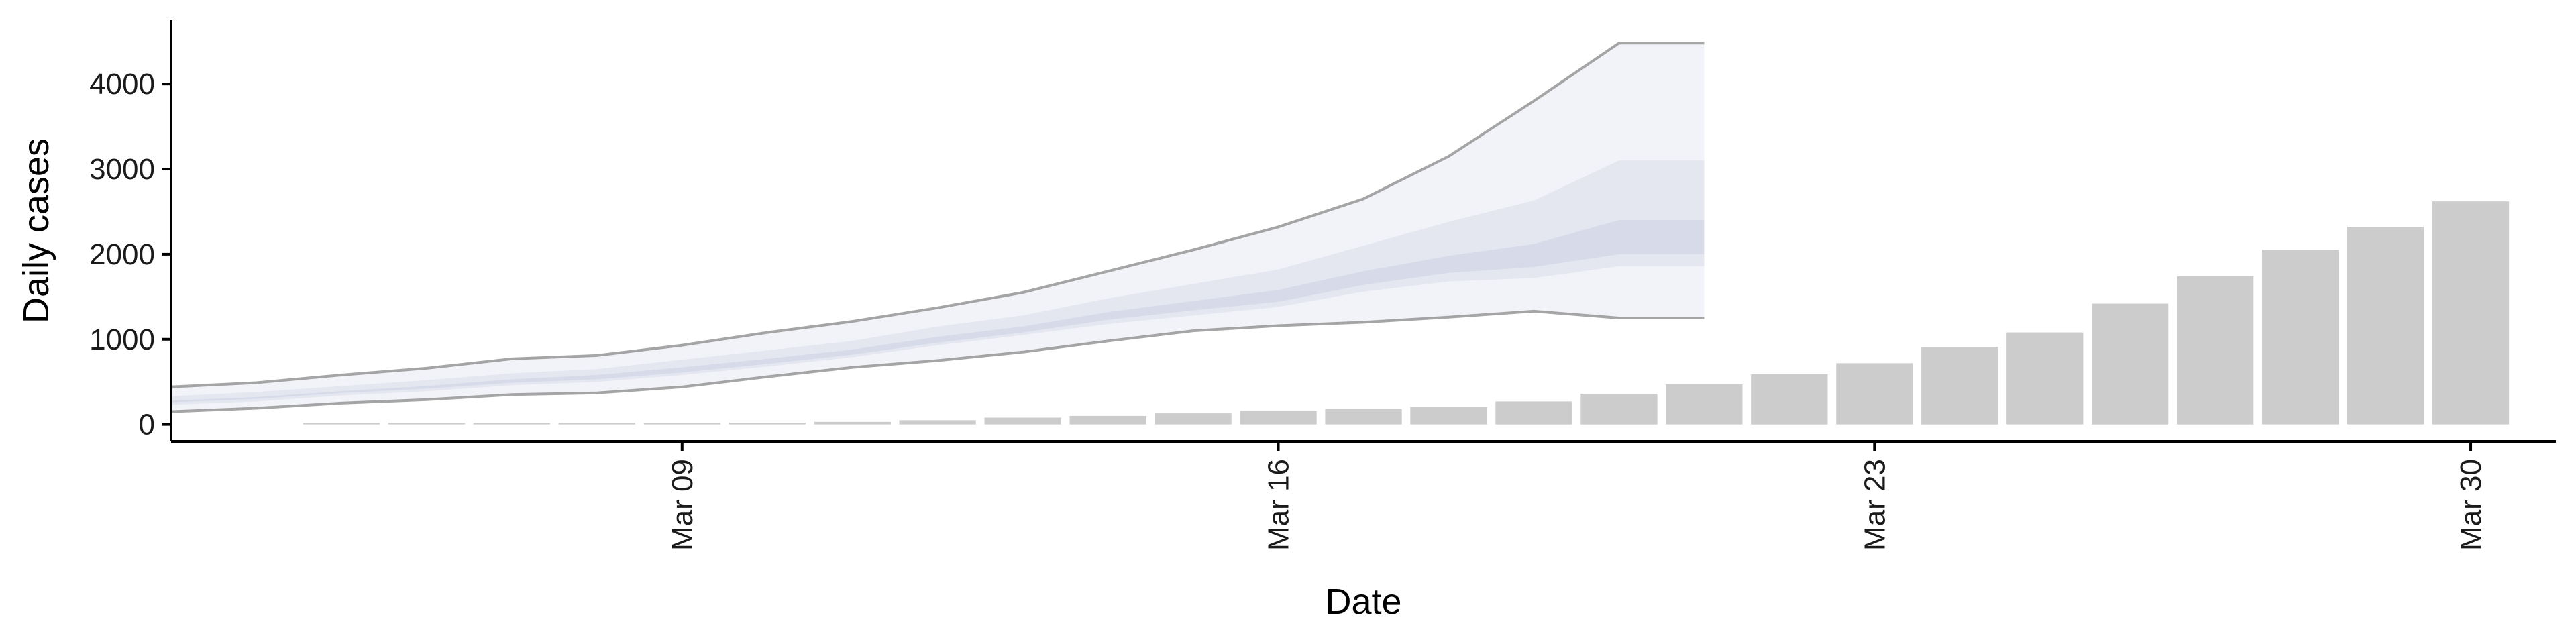  Describe the element at coordinates (147, 425) in the screenshot. I see `y-tick-label-0: 0` at that location.